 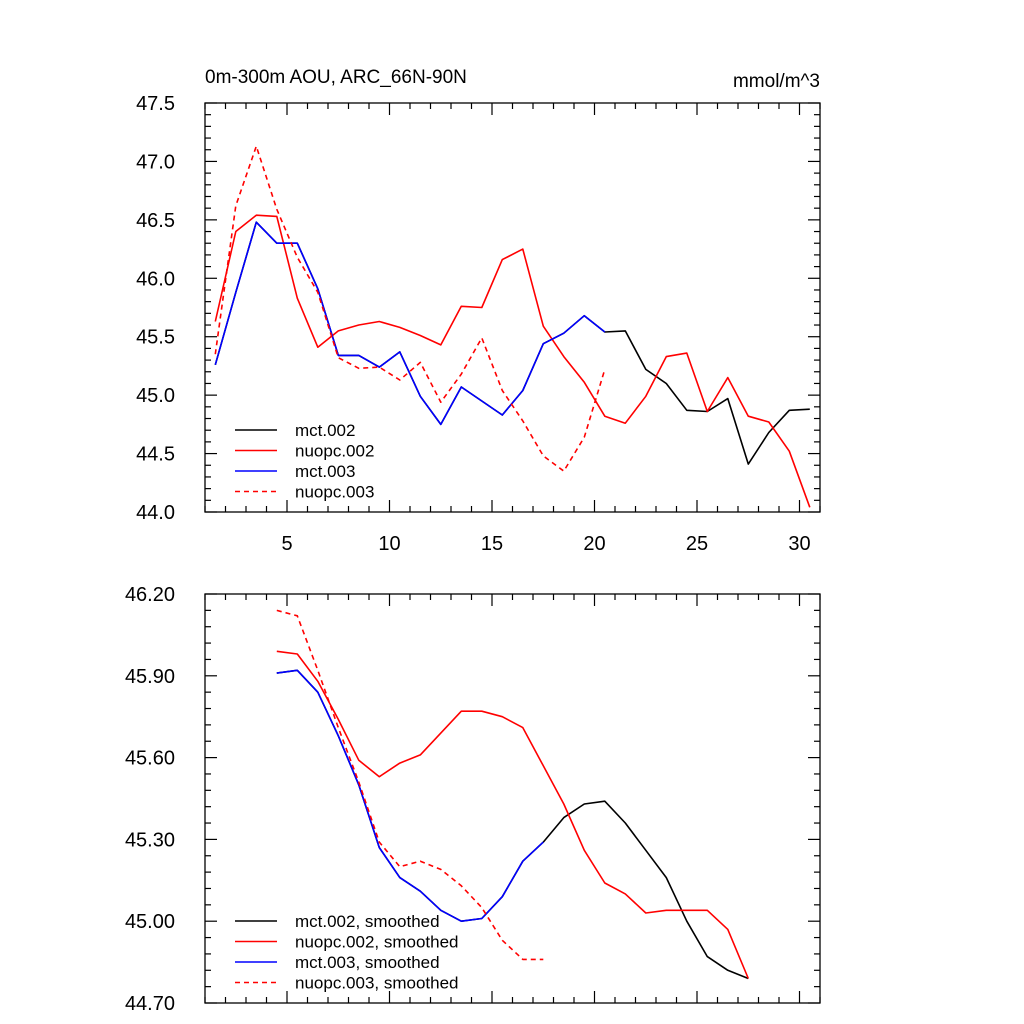 What do you see at coordinates (150, 840) in the screenshot?
I see `y-tick-label: 45.30` at bounding box center [150, 840].